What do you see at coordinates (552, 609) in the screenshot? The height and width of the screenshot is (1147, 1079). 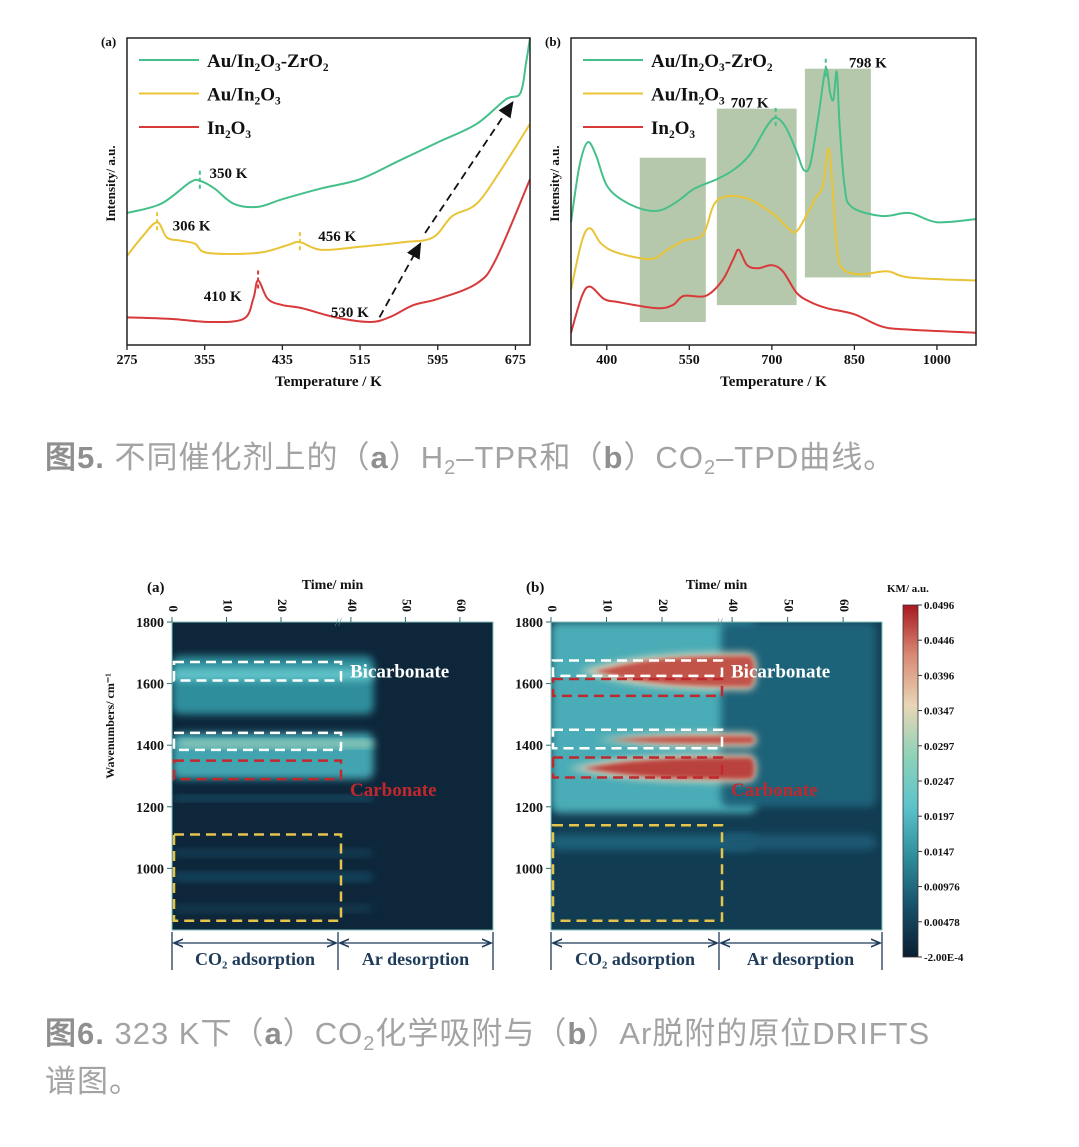 I see `x-tick-label: 0` at bounding box center [552, 609].